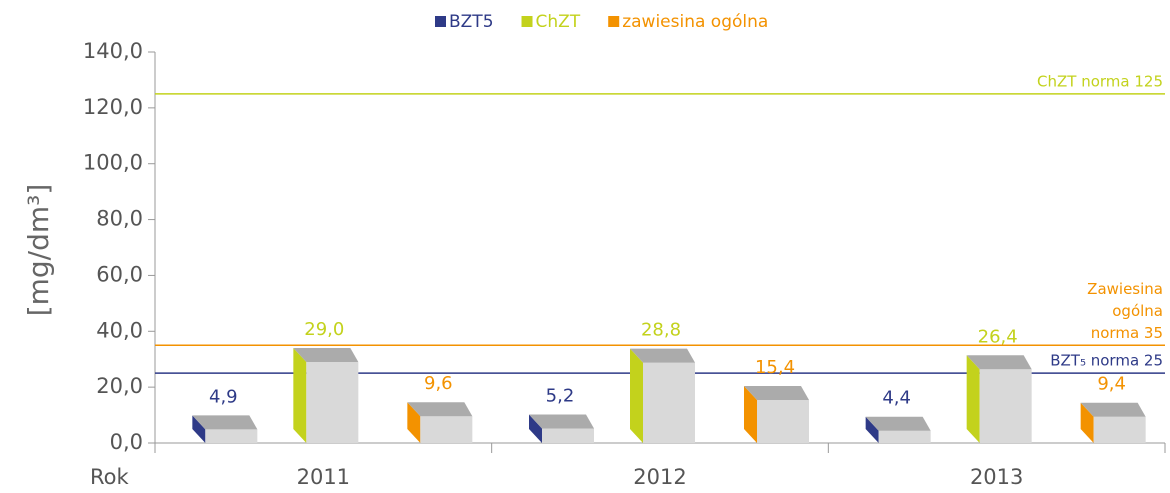 The height and width of the screenshot is (493, 1170). What do you see at coordinates (1137, 311) in the screenshot?
I see `reference-label: ogólna` at bounding box center [1137, 311].